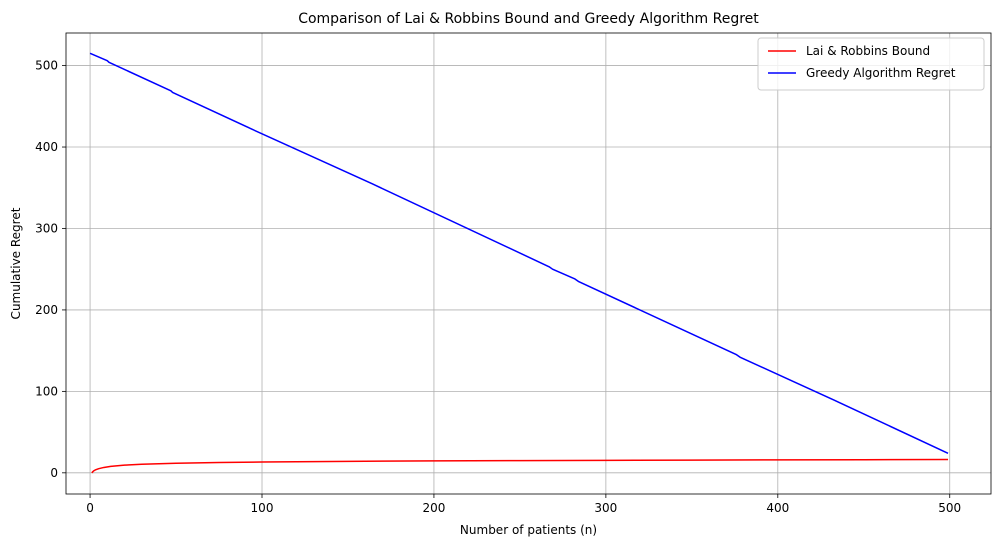 The width and height of the screenshot is (1005, 547). I want to click on y-axis-label: Cumulative Regret, so click(16, 263).